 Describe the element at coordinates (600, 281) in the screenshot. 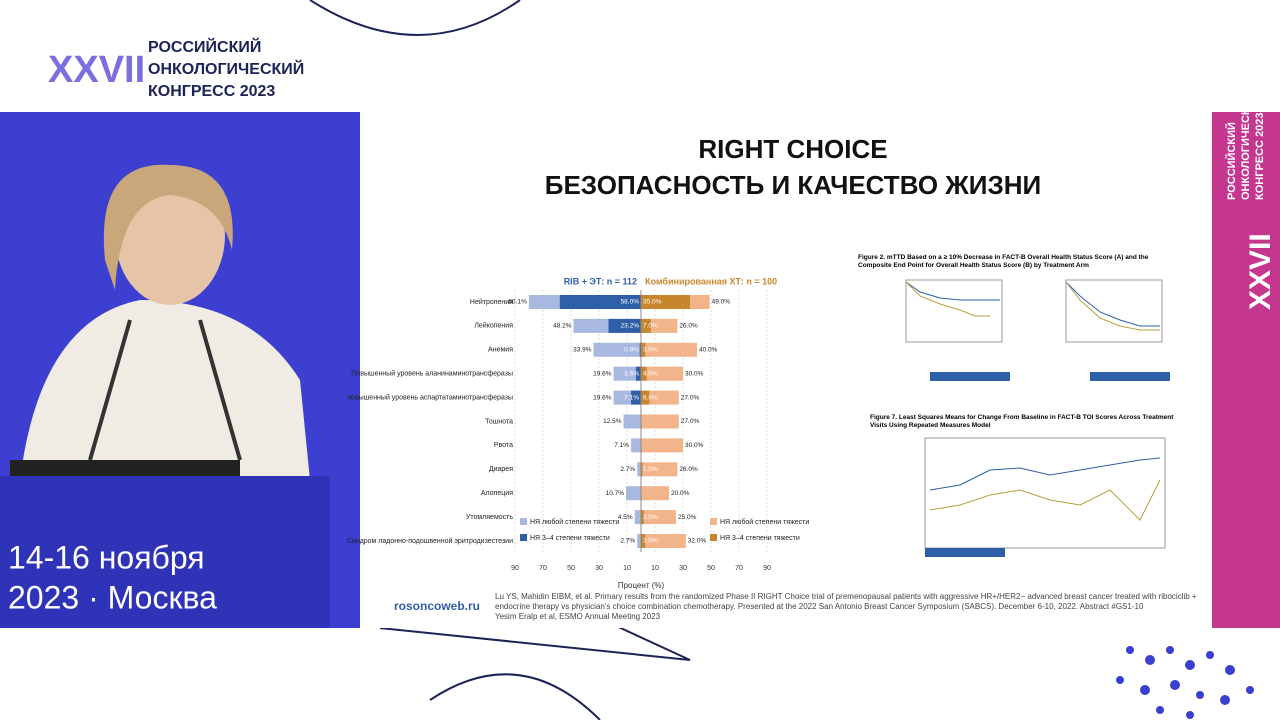

I see `left-title: RIB + ЭТ: n = 112` at that location.